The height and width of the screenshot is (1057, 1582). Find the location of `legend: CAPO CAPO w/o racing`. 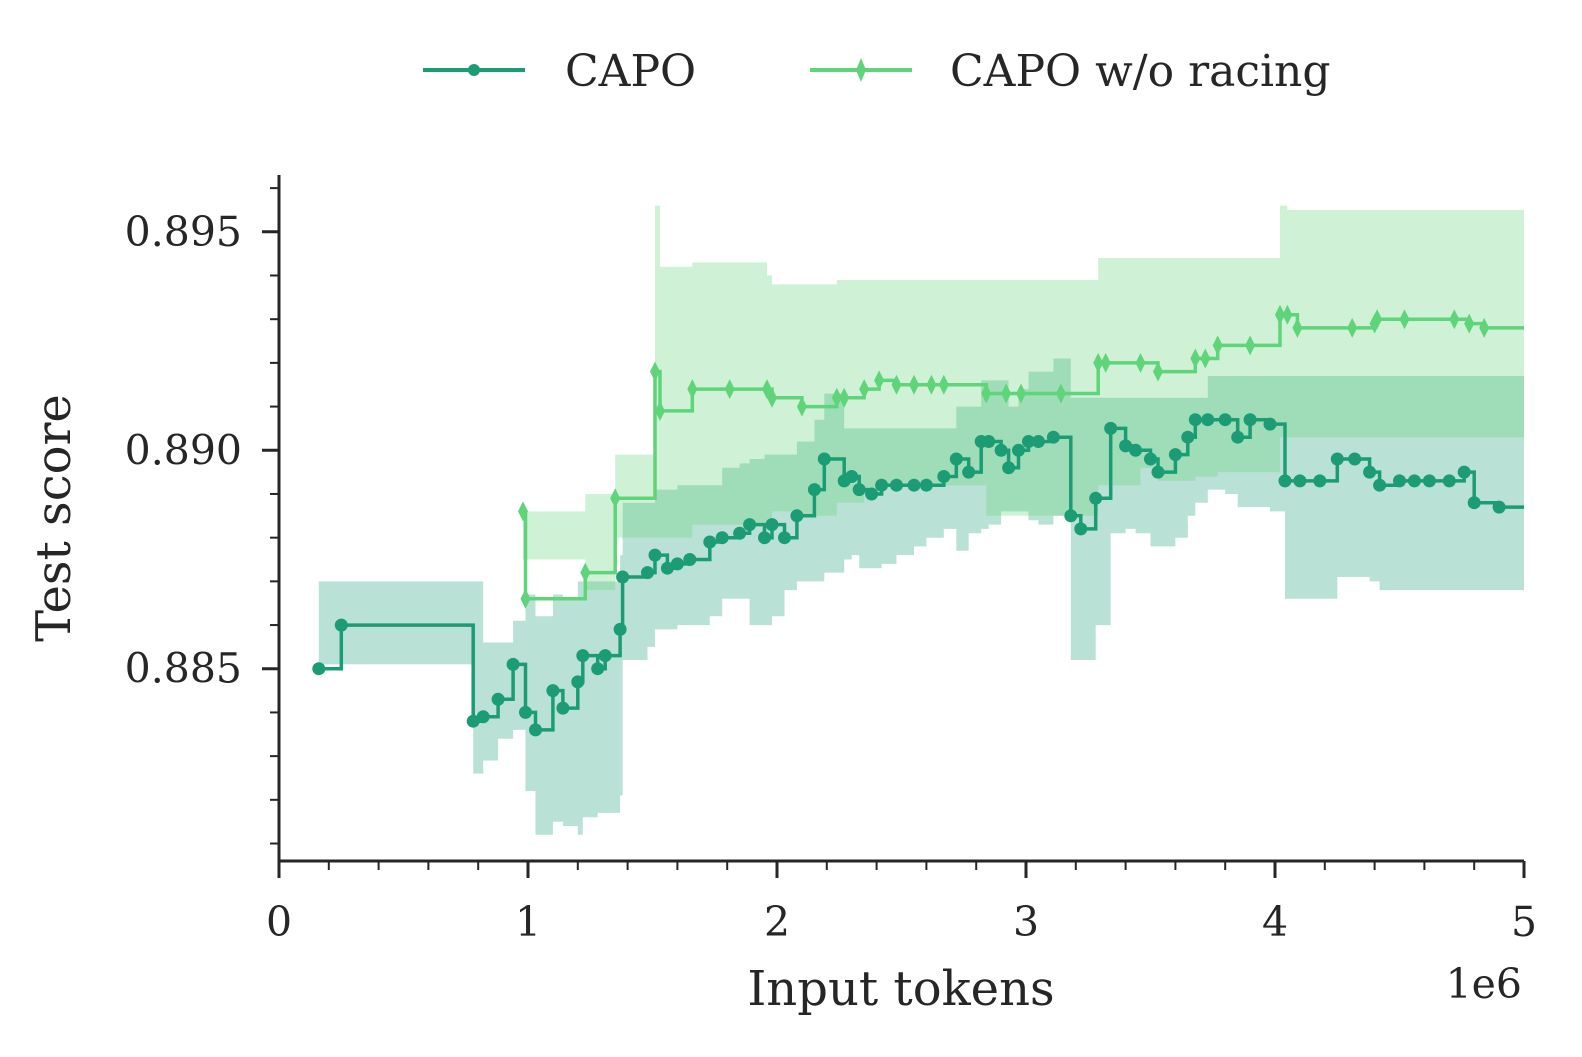

legend: CAPO CAPO w/o racing is located at coordinates (877, 71).